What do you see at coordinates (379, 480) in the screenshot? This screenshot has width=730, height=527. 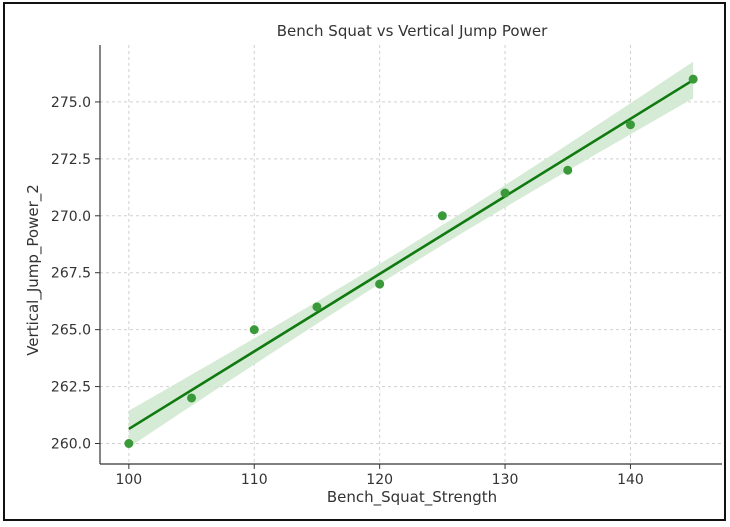 I see `x-tick-label: 120` at bounding box center [379, 480].